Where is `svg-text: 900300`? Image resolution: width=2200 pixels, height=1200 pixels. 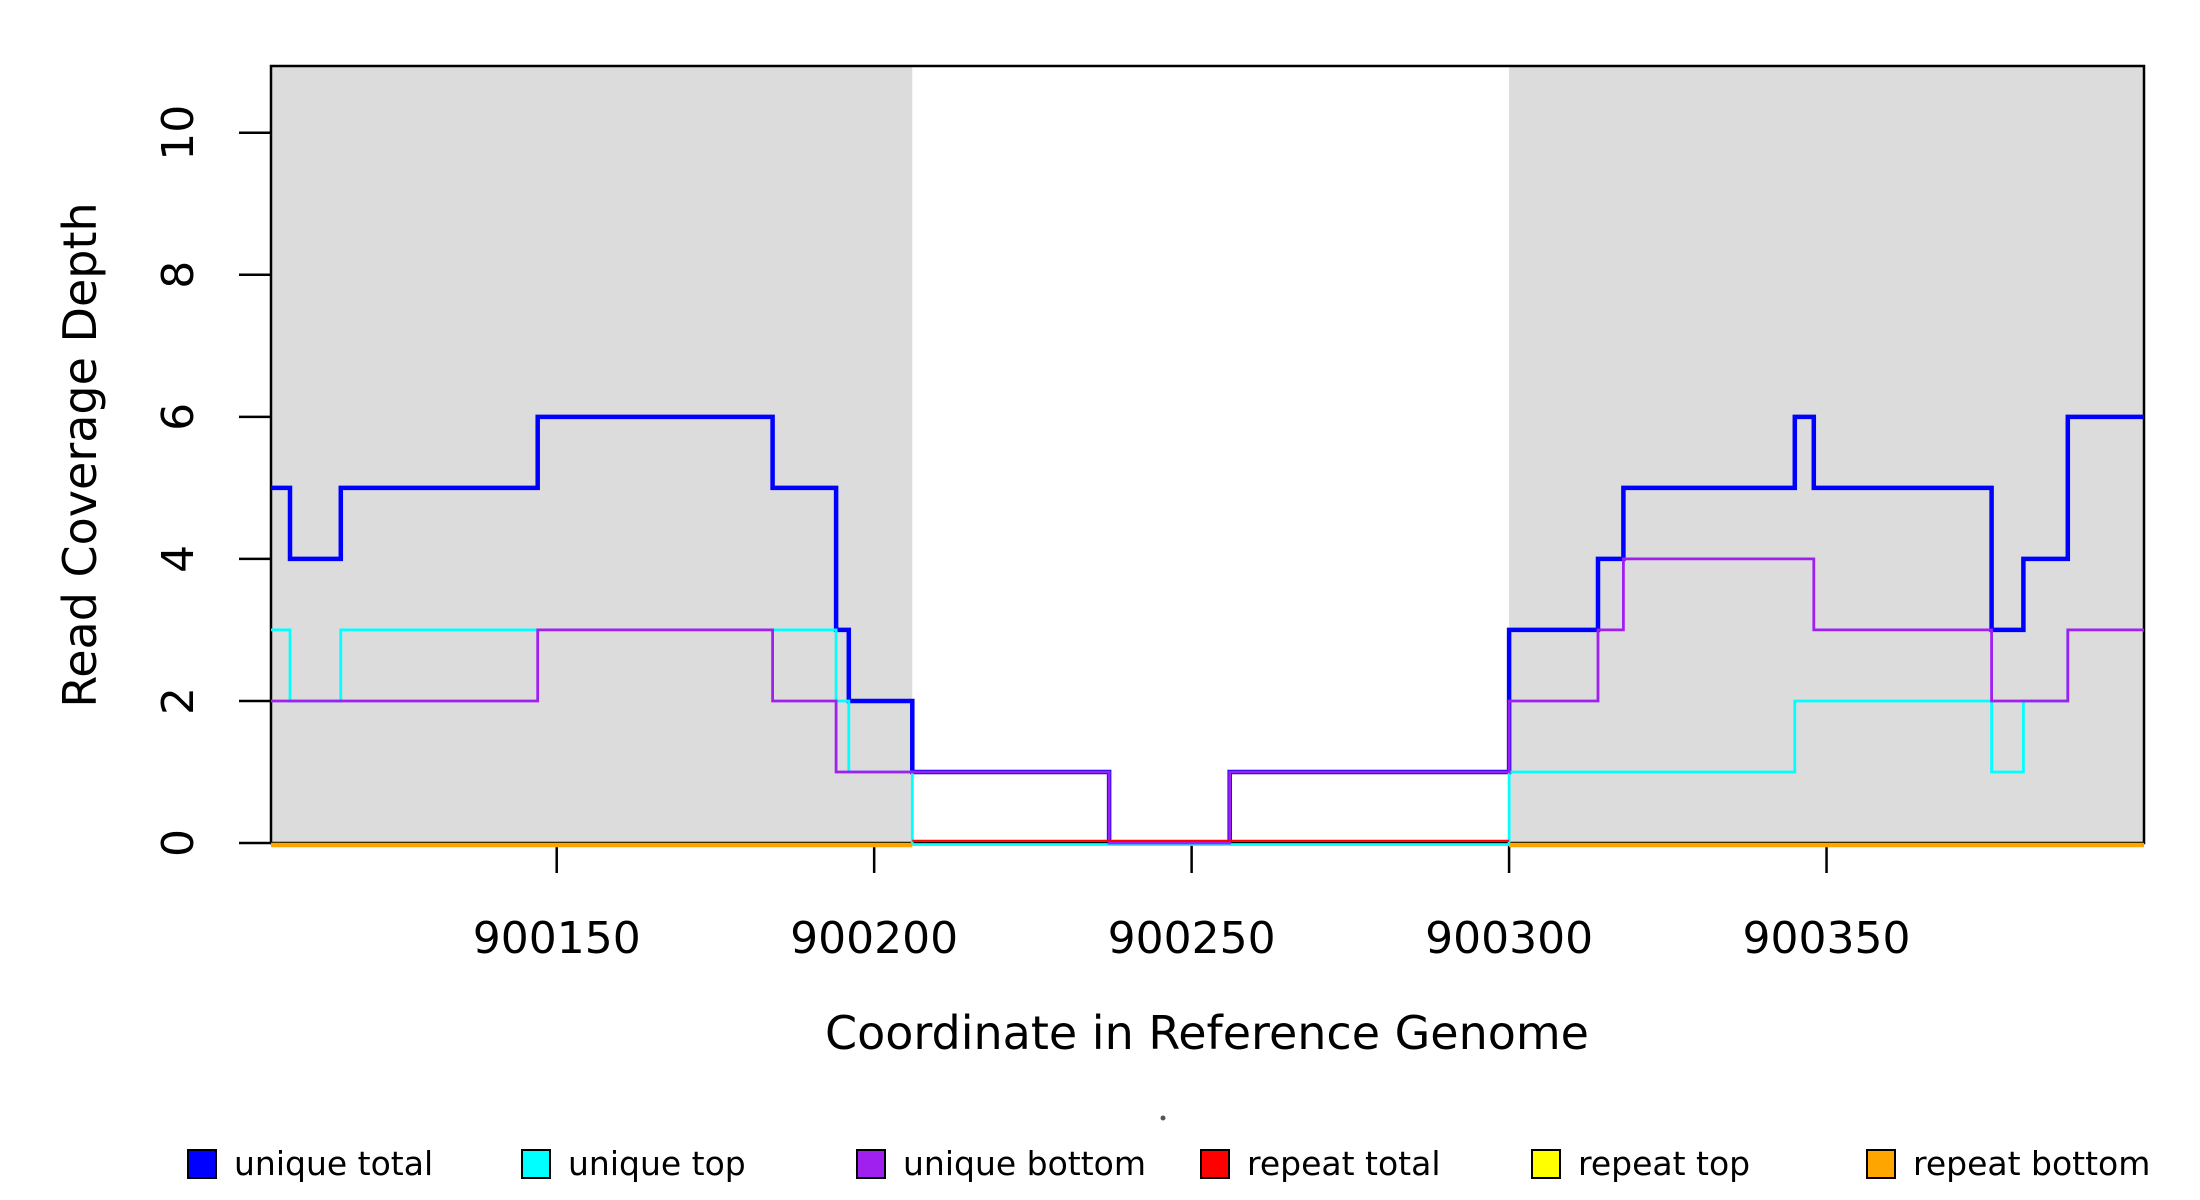
svg-text: 900300 is located at coordinates (1509, 938).